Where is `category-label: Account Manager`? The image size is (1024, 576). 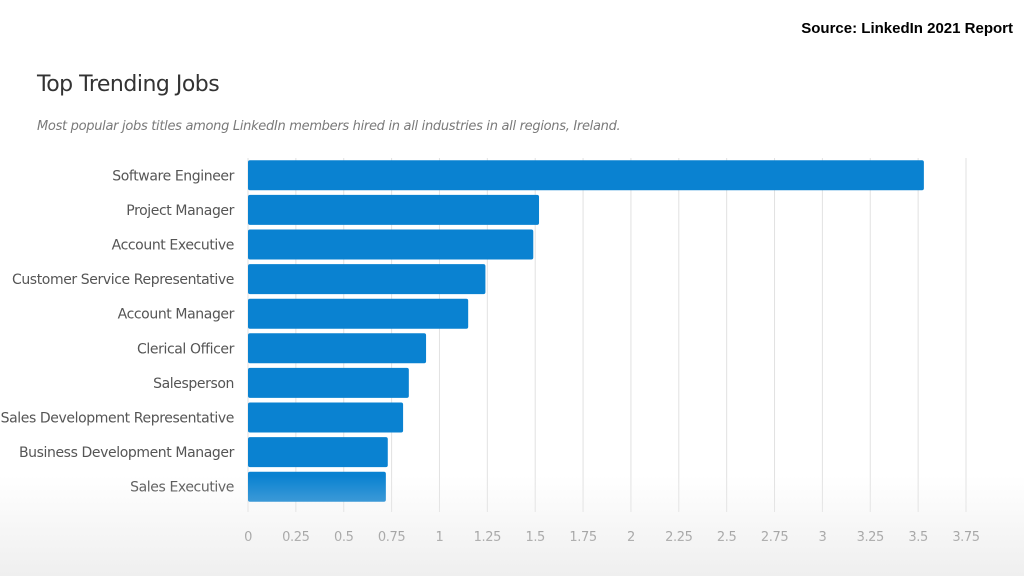
category-label: Account Manager is located at coordinates (176, 315).